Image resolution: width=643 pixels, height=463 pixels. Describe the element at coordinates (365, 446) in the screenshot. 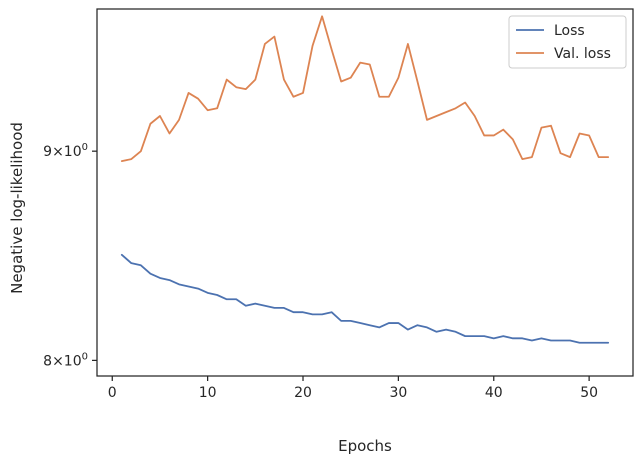

I see `x-axis-label: Epochs` at that location.